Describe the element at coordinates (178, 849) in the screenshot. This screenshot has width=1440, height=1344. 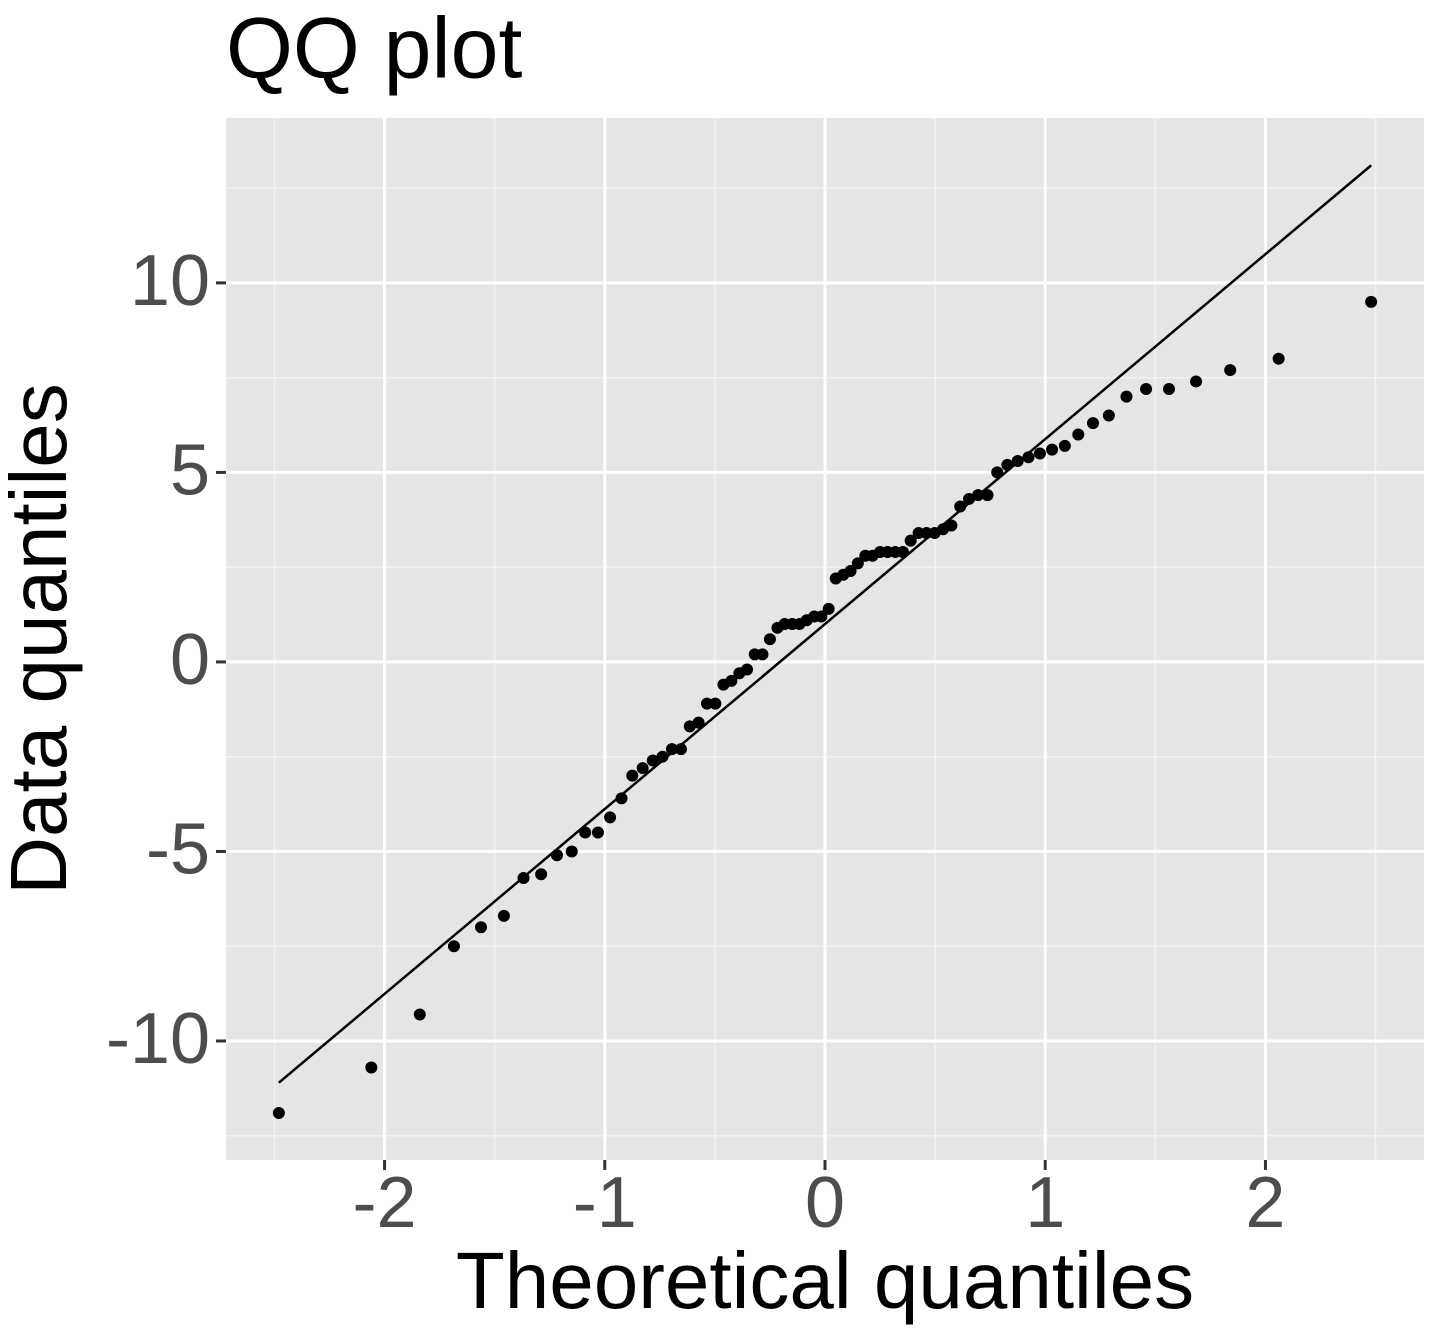
I see `y-tick-label: -5` at that location.